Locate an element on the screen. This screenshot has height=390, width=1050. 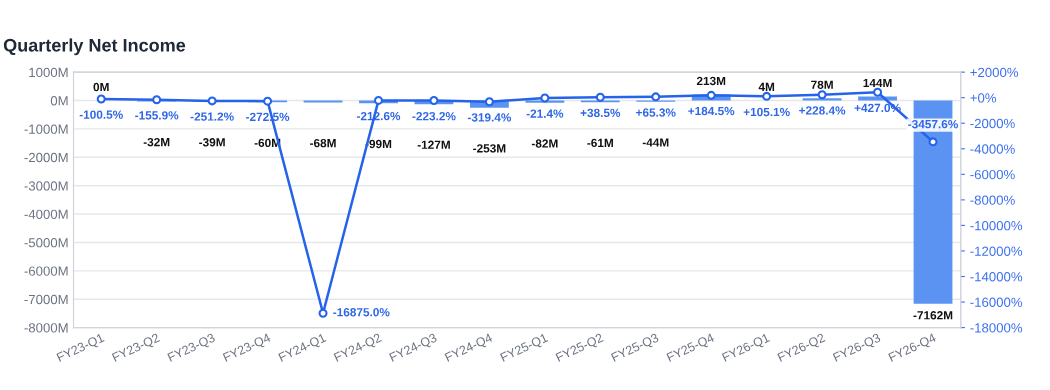
data-label: -61M is located at coordinates (600, 143).